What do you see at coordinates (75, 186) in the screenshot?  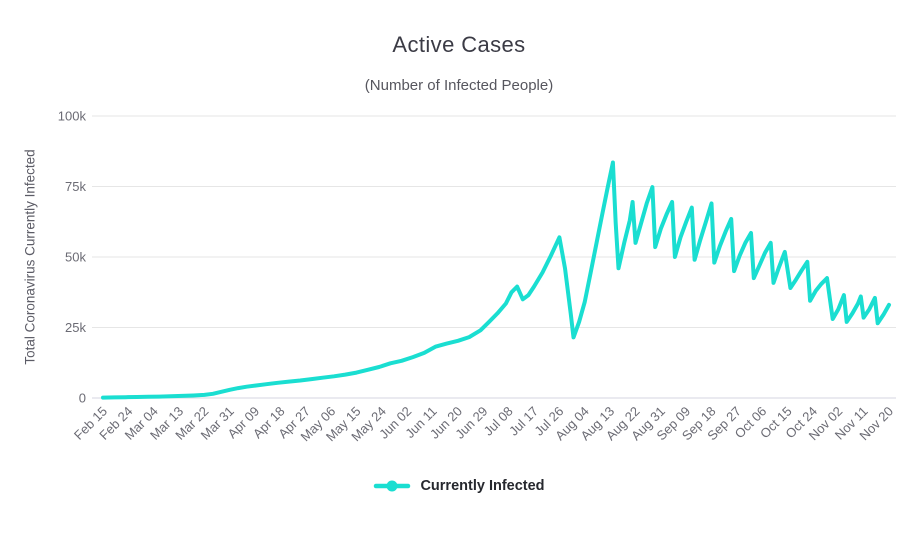 I see `y-tick-75k: 75k` at bounding box center [75, 186].